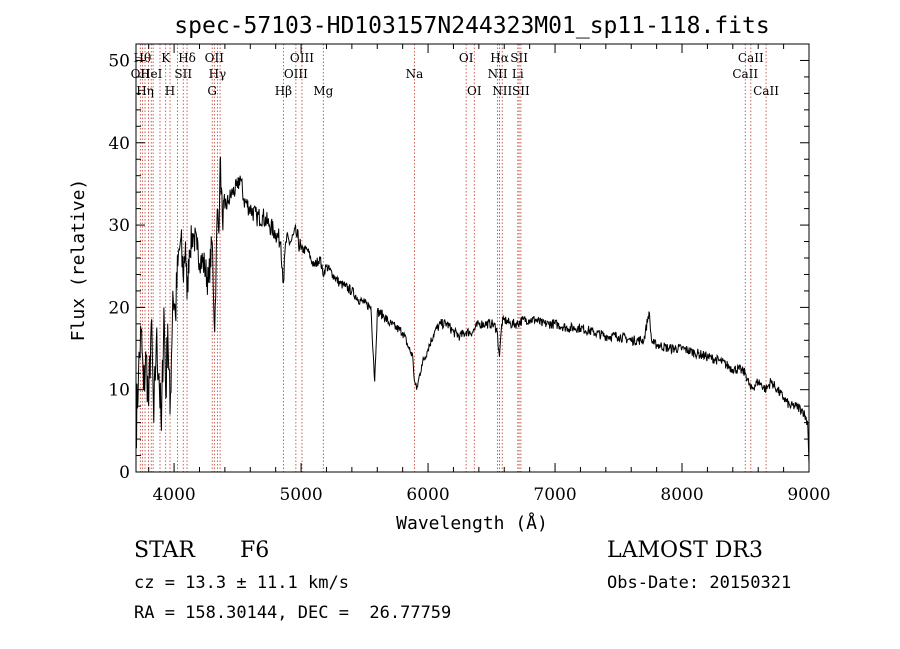 This screenshot has height=649, width=900. I want to click on line-label-8: H, so click(170, 91).